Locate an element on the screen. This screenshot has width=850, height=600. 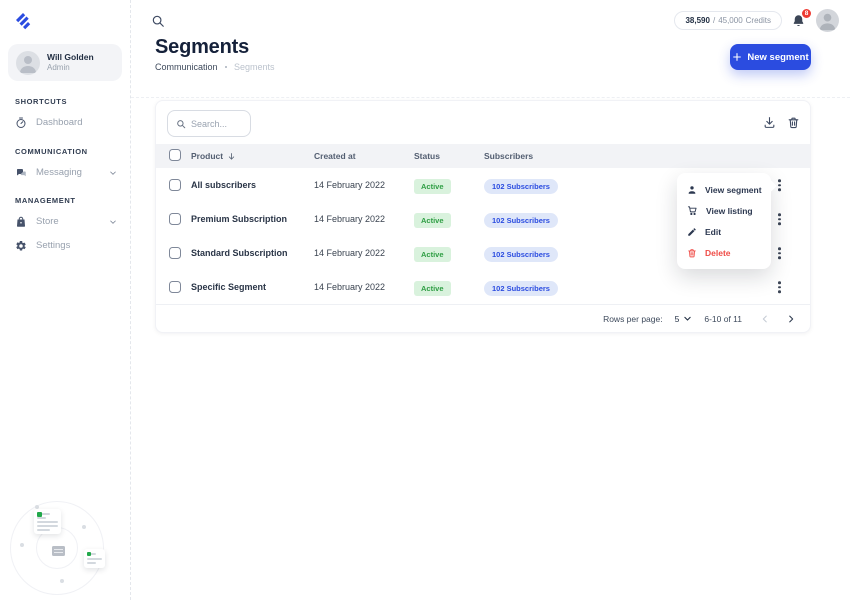
table-search-input is located at coordinates (217, 123).